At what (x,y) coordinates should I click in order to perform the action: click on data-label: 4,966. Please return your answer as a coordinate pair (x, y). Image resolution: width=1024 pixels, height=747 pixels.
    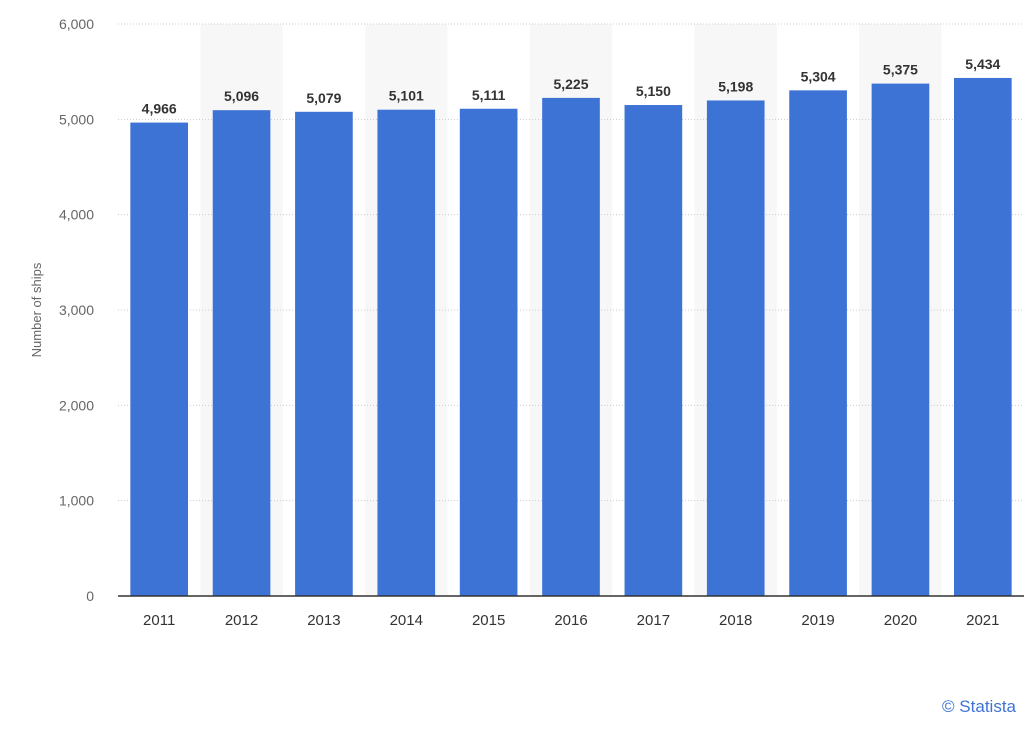
    Looking at the image, I should click on (159, 109).